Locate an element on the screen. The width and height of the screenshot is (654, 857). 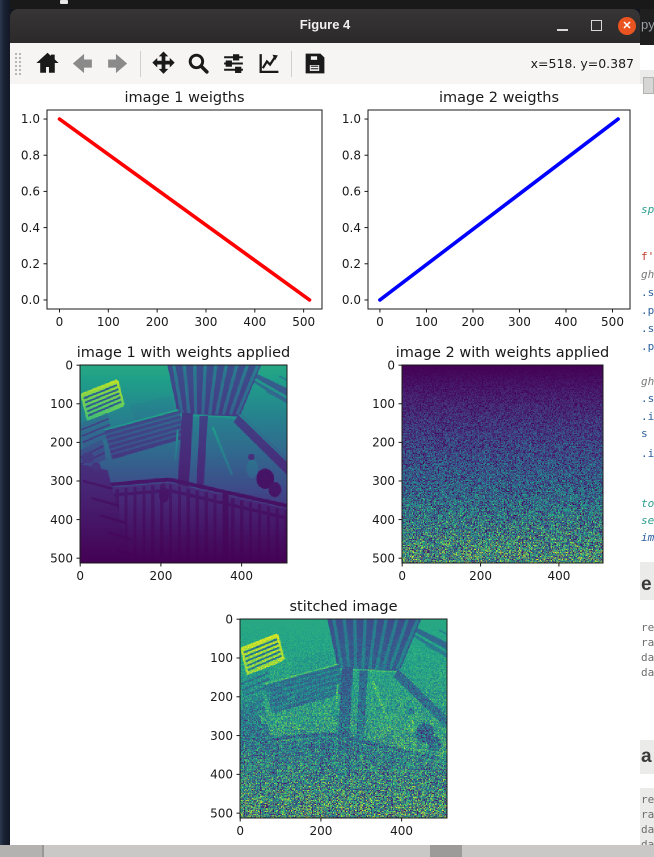
home-icon is located at coordinates (47, 62).